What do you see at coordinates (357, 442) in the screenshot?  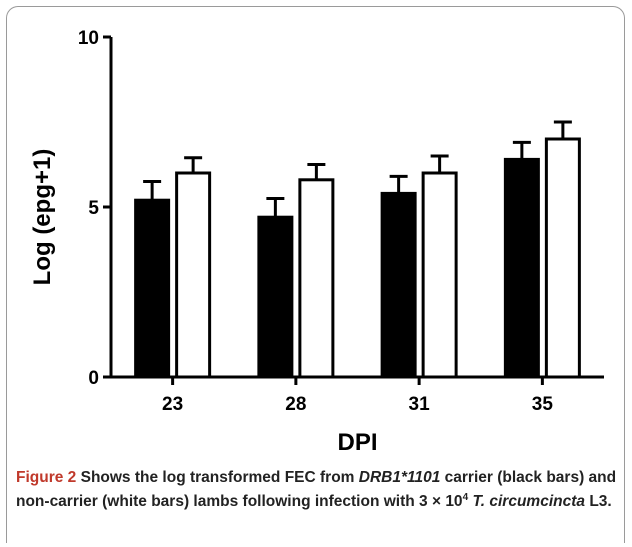 I see `x-axis-label: DPI` at bounding box center [357, 442].